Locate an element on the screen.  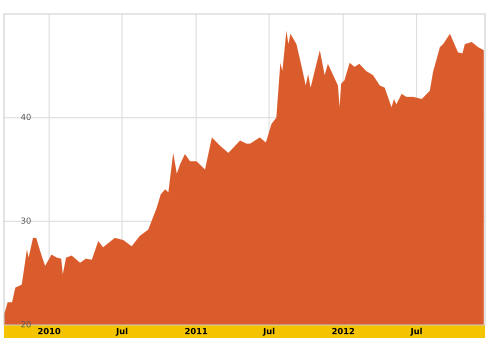
x-tick-label: 2010 is located at coordinates (49, 331).